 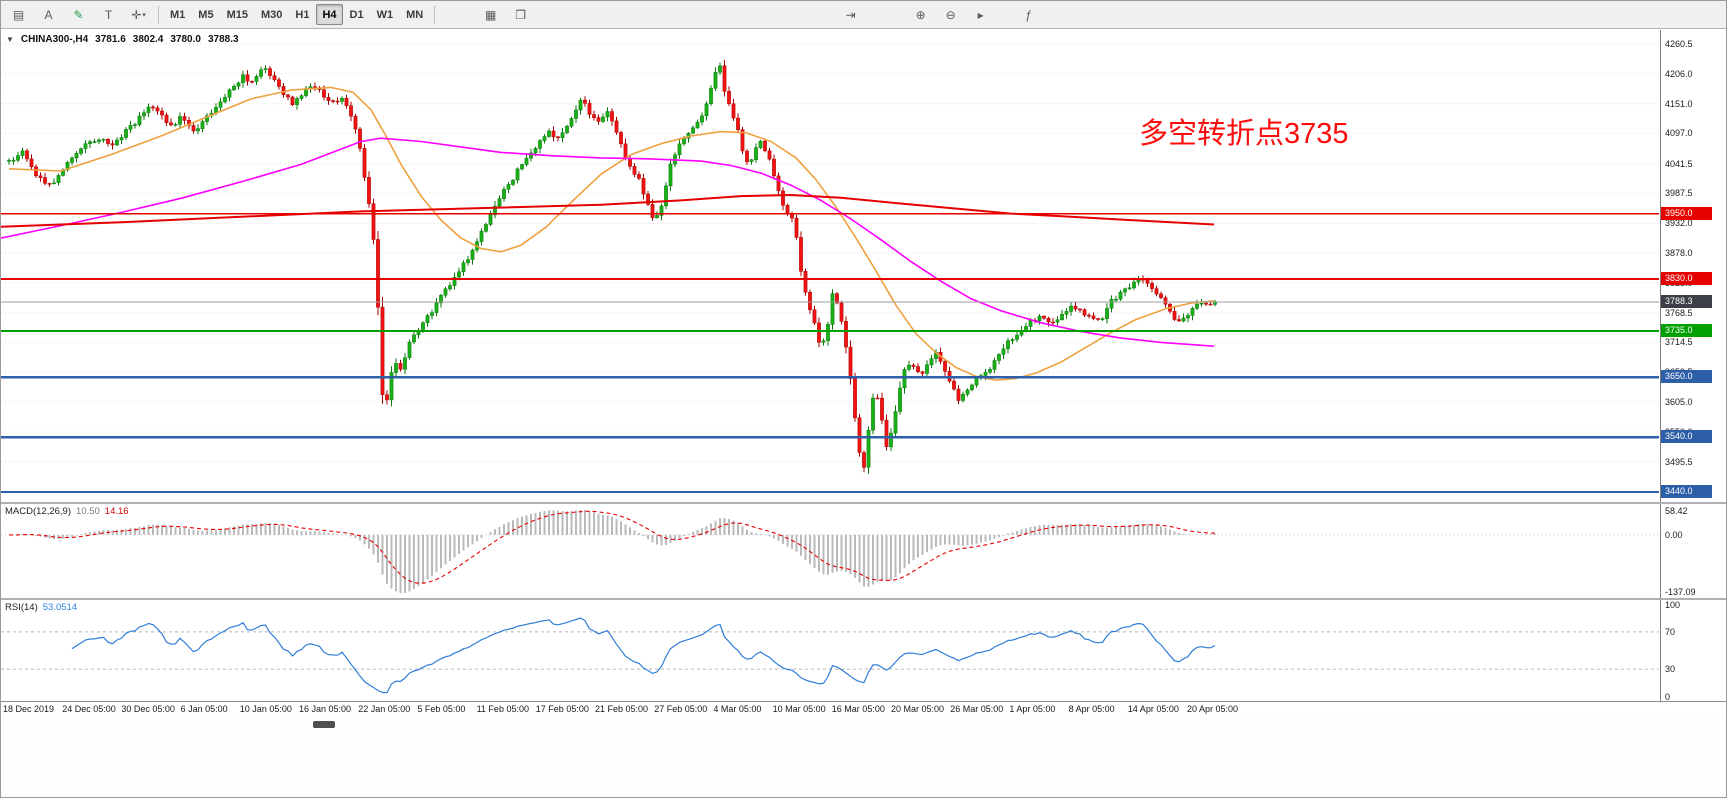 I want to click on time-axis-label: 20 Apr 05:00, so click(x=1213, y=709).